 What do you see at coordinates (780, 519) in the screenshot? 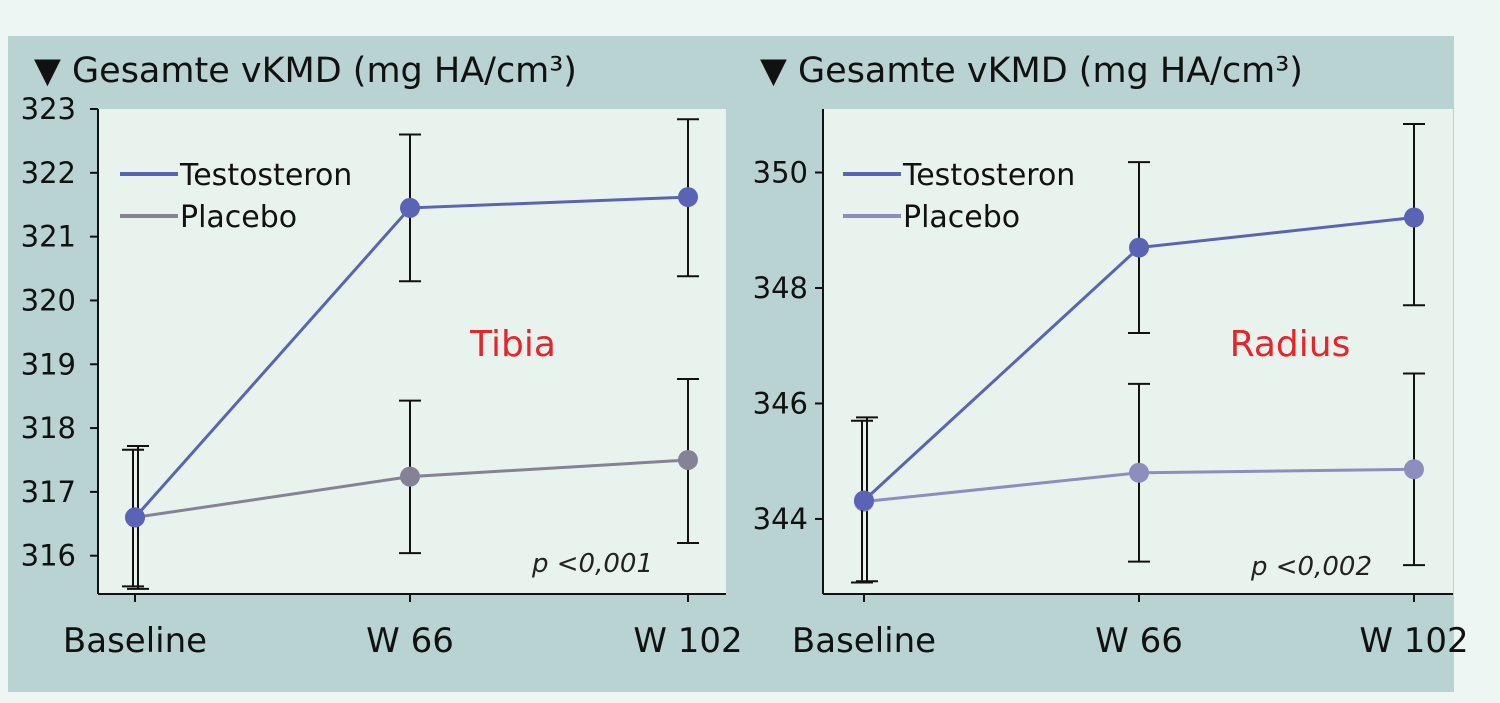
I see `y-tick-label: 344` at bounding box center [780, 519].